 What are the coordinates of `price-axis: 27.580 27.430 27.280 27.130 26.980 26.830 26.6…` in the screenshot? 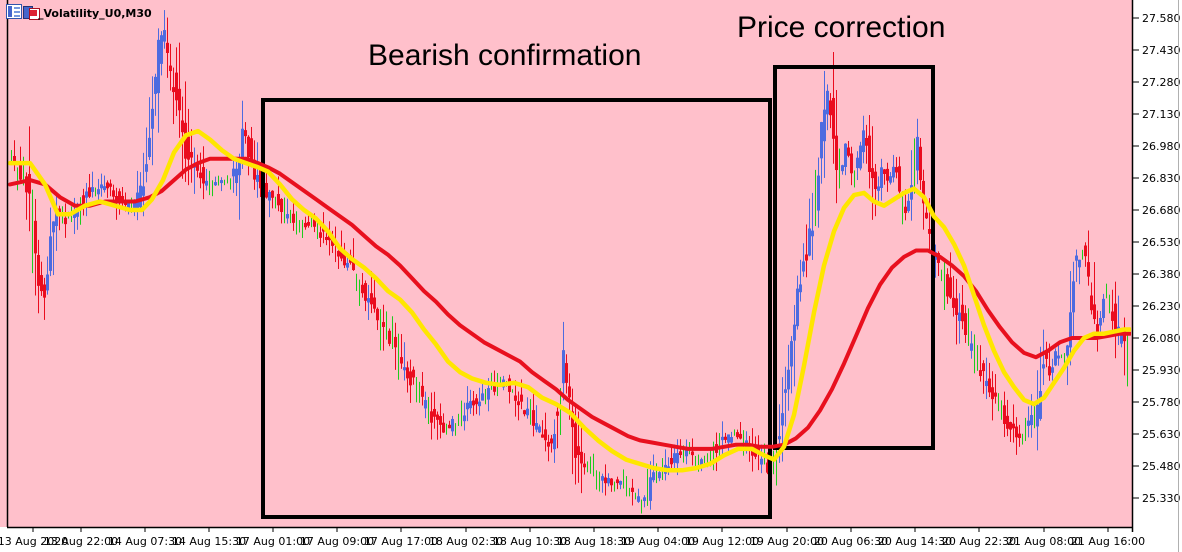 It's located at (1157, 258).